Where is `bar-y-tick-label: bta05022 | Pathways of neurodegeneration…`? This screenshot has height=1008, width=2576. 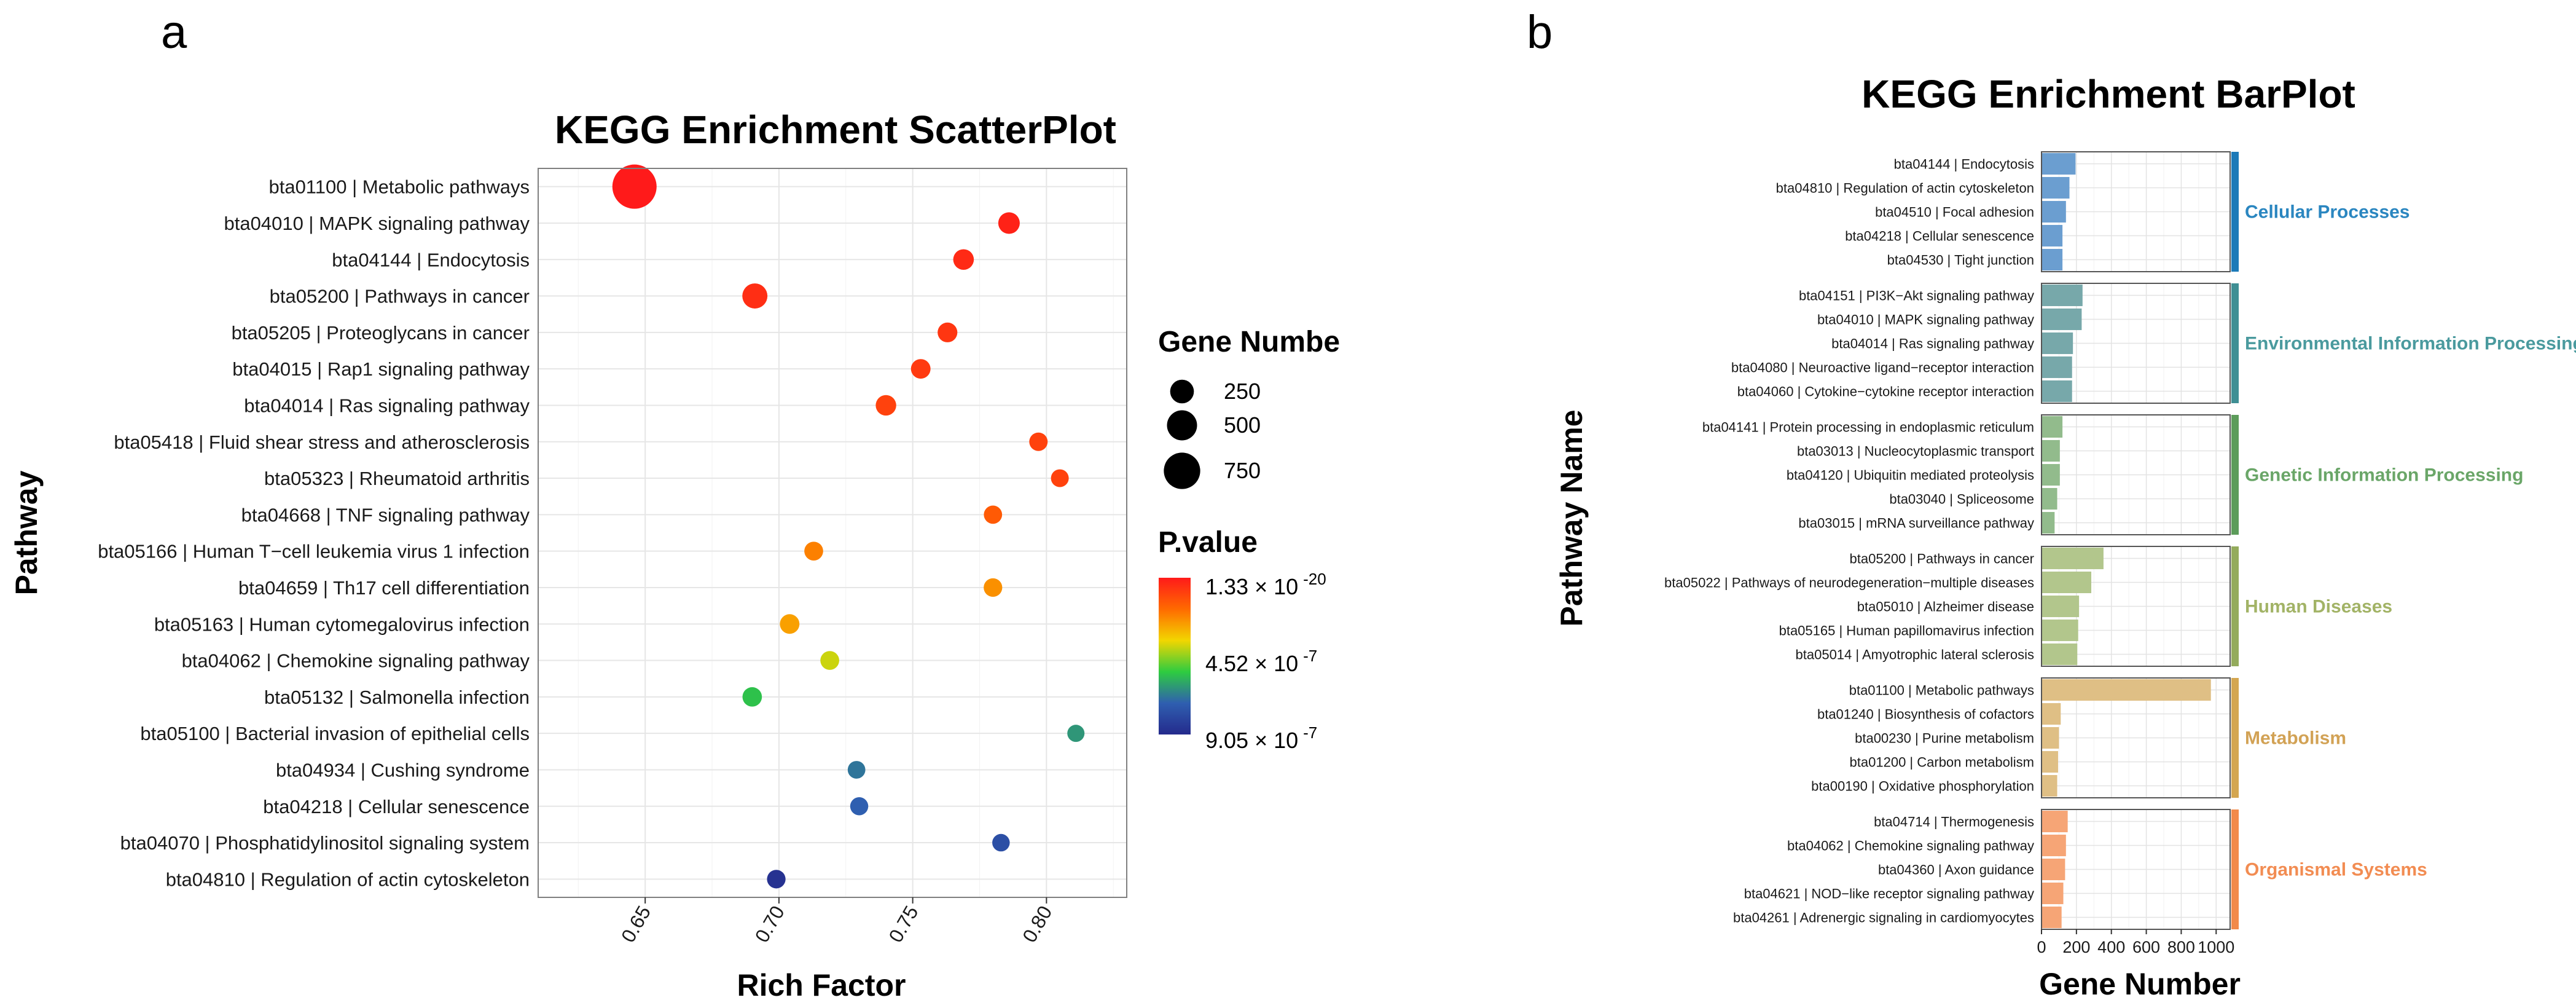 bar-y-tick-label: bta05022 | Pathways of neurodegeneration… is located at coordinates (1849, 583).